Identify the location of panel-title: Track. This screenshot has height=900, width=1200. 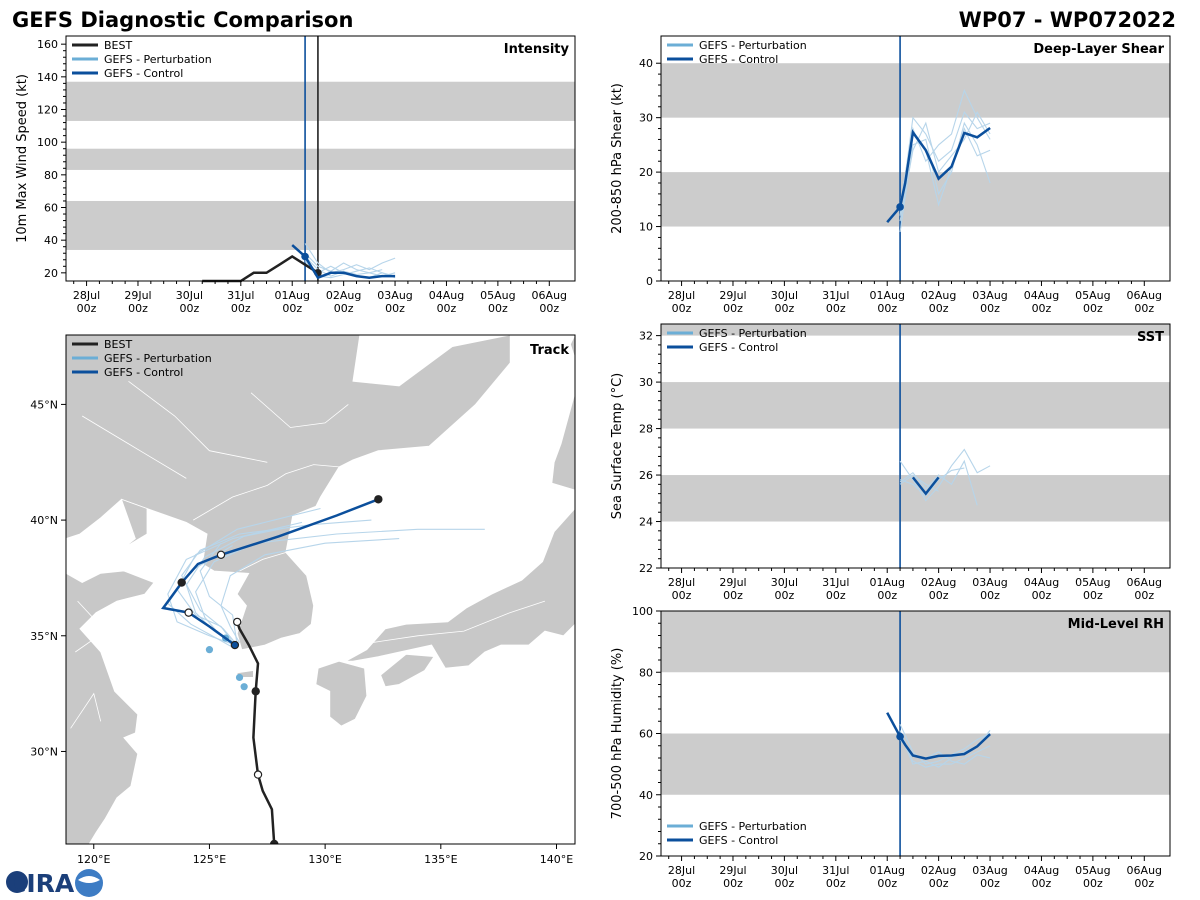
(549, 350).